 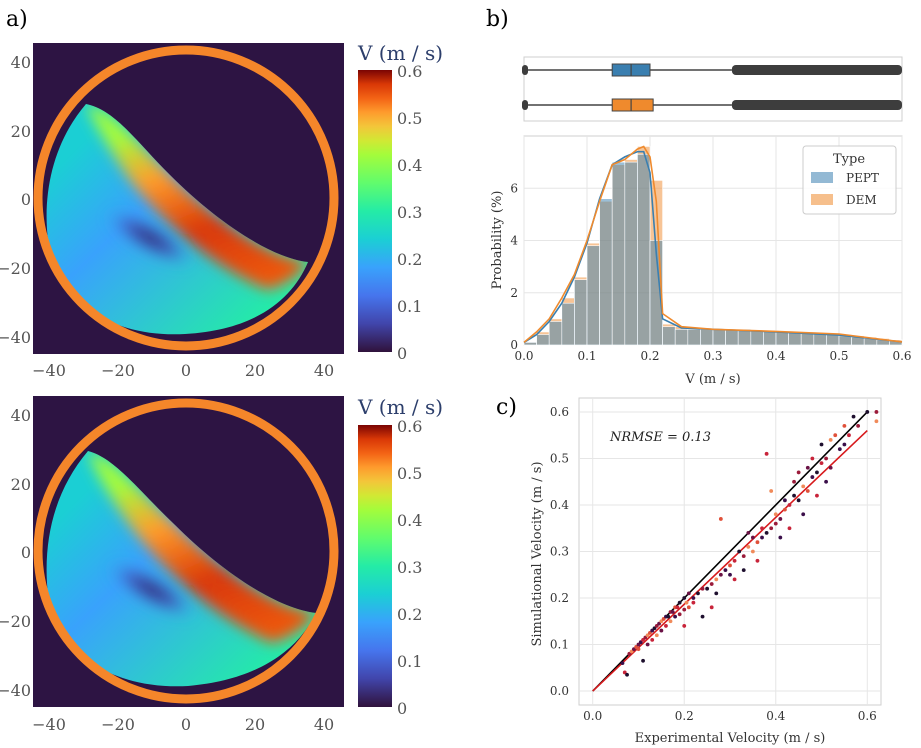 I want to click on scatter-gridlines, so click(x=730, y=551).